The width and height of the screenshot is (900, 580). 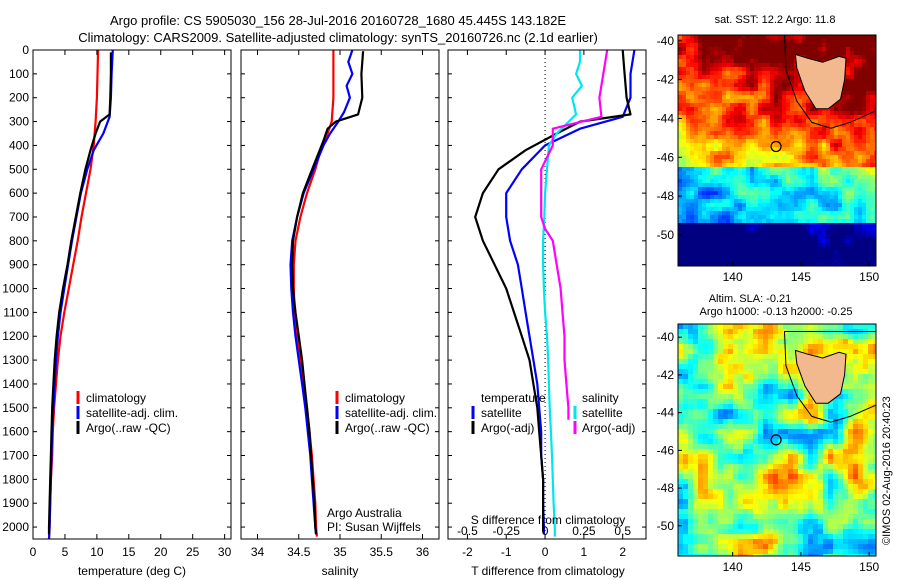 What do you see at coordinates (321, 292) in the screenshot?
I see `series-line-satellite-adj-clim-` at bounding box center [321, 292].